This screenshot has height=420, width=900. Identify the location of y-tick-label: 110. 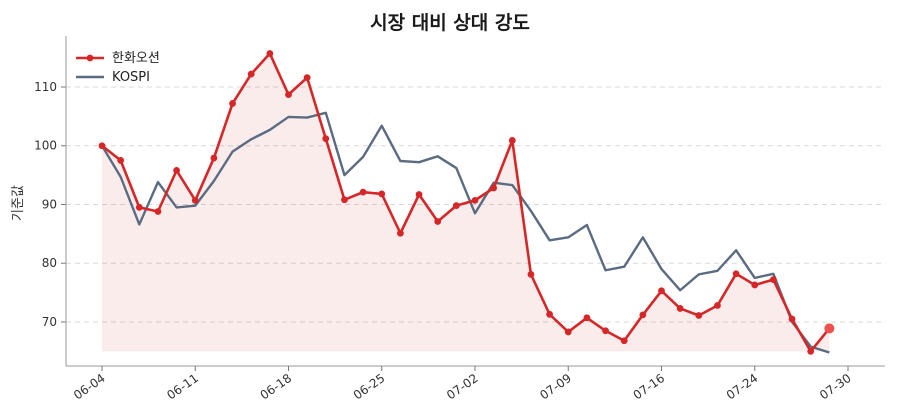
(45, 87).